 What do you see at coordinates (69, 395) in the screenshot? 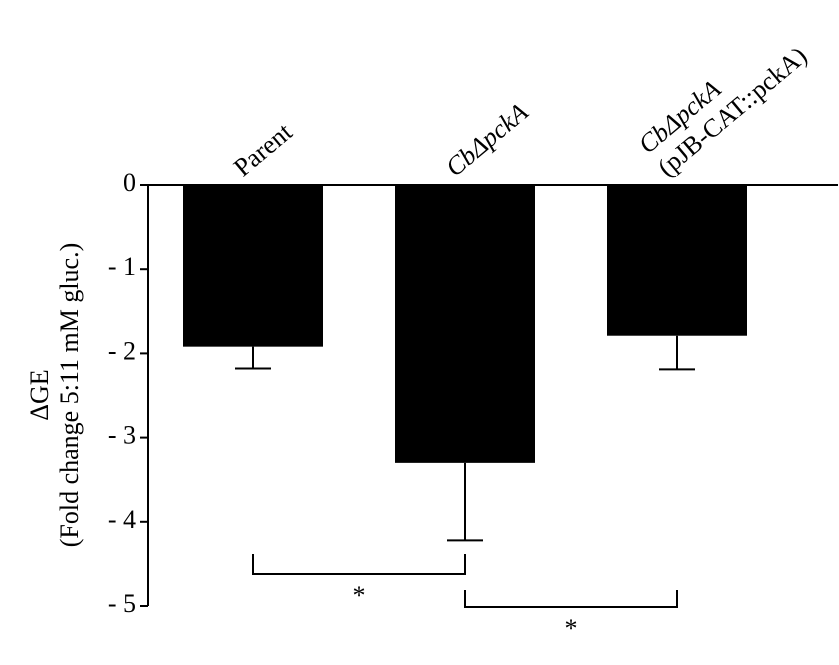
I see `y-axis-title-line: (Fold change 5:11 mM gluc.)` at bounding box center [69, 395].